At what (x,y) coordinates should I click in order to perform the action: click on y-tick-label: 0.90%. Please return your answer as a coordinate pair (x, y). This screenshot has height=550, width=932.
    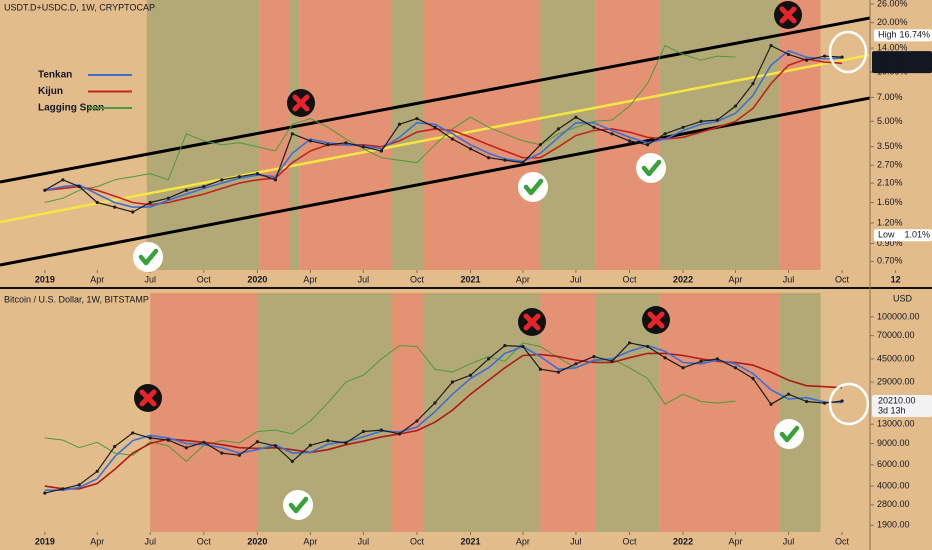
    Looking at the image, I should click on (890, 243).